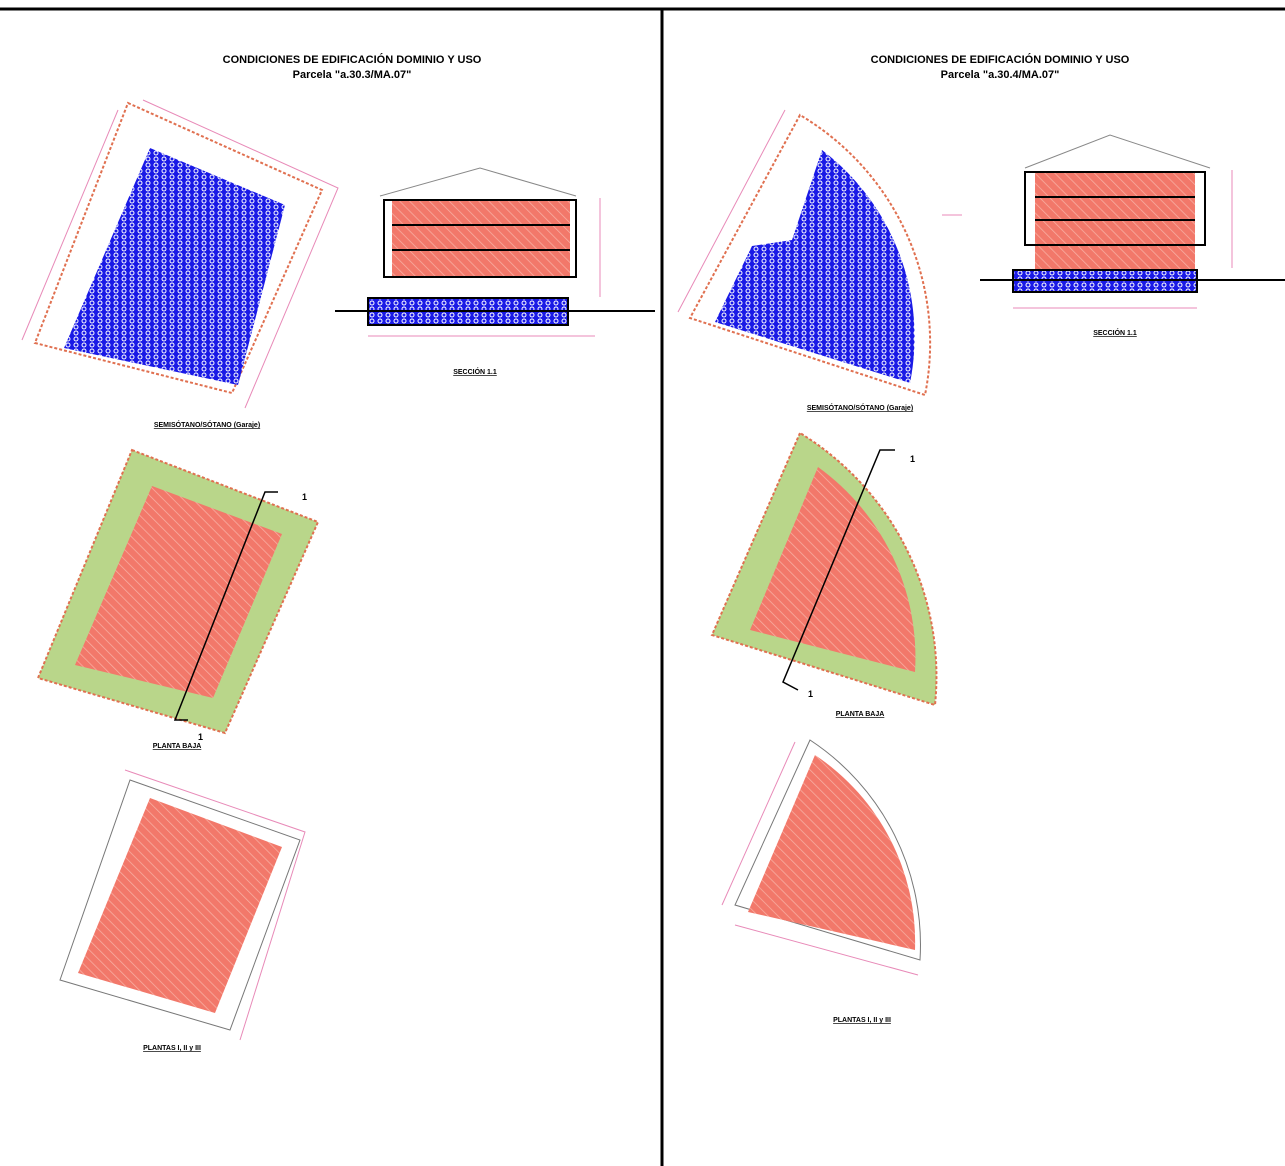 The width and height of the screenshot is (1285, 1166). Describe the element at coordinates (352, 75) in the screenshot. I see `parcel: Parcela "a.30.3/MA.07"` at that location.